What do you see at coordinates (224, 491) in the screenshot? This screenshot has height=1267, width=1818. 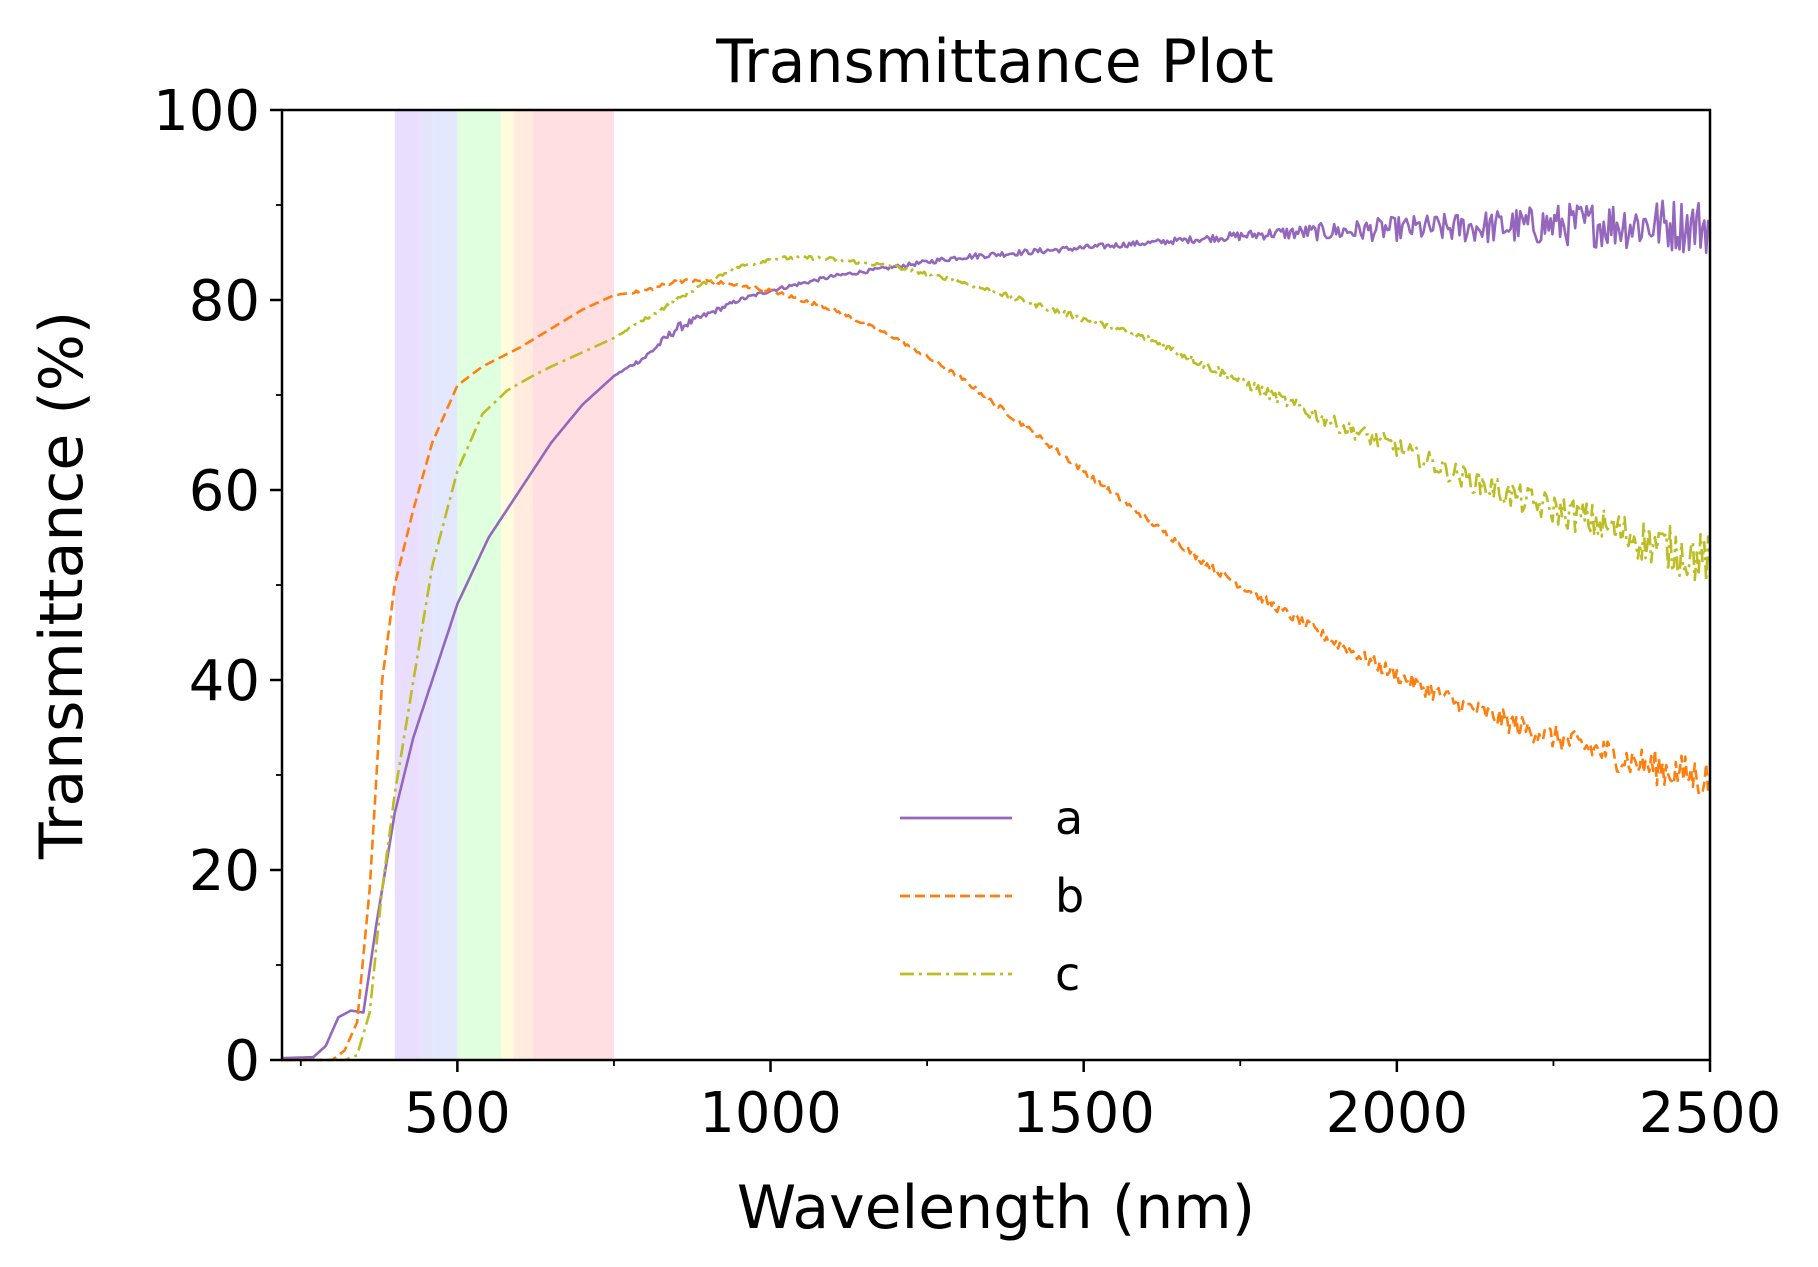 I see `y-tick-label-60: 60` at bounding box center [224, 491].